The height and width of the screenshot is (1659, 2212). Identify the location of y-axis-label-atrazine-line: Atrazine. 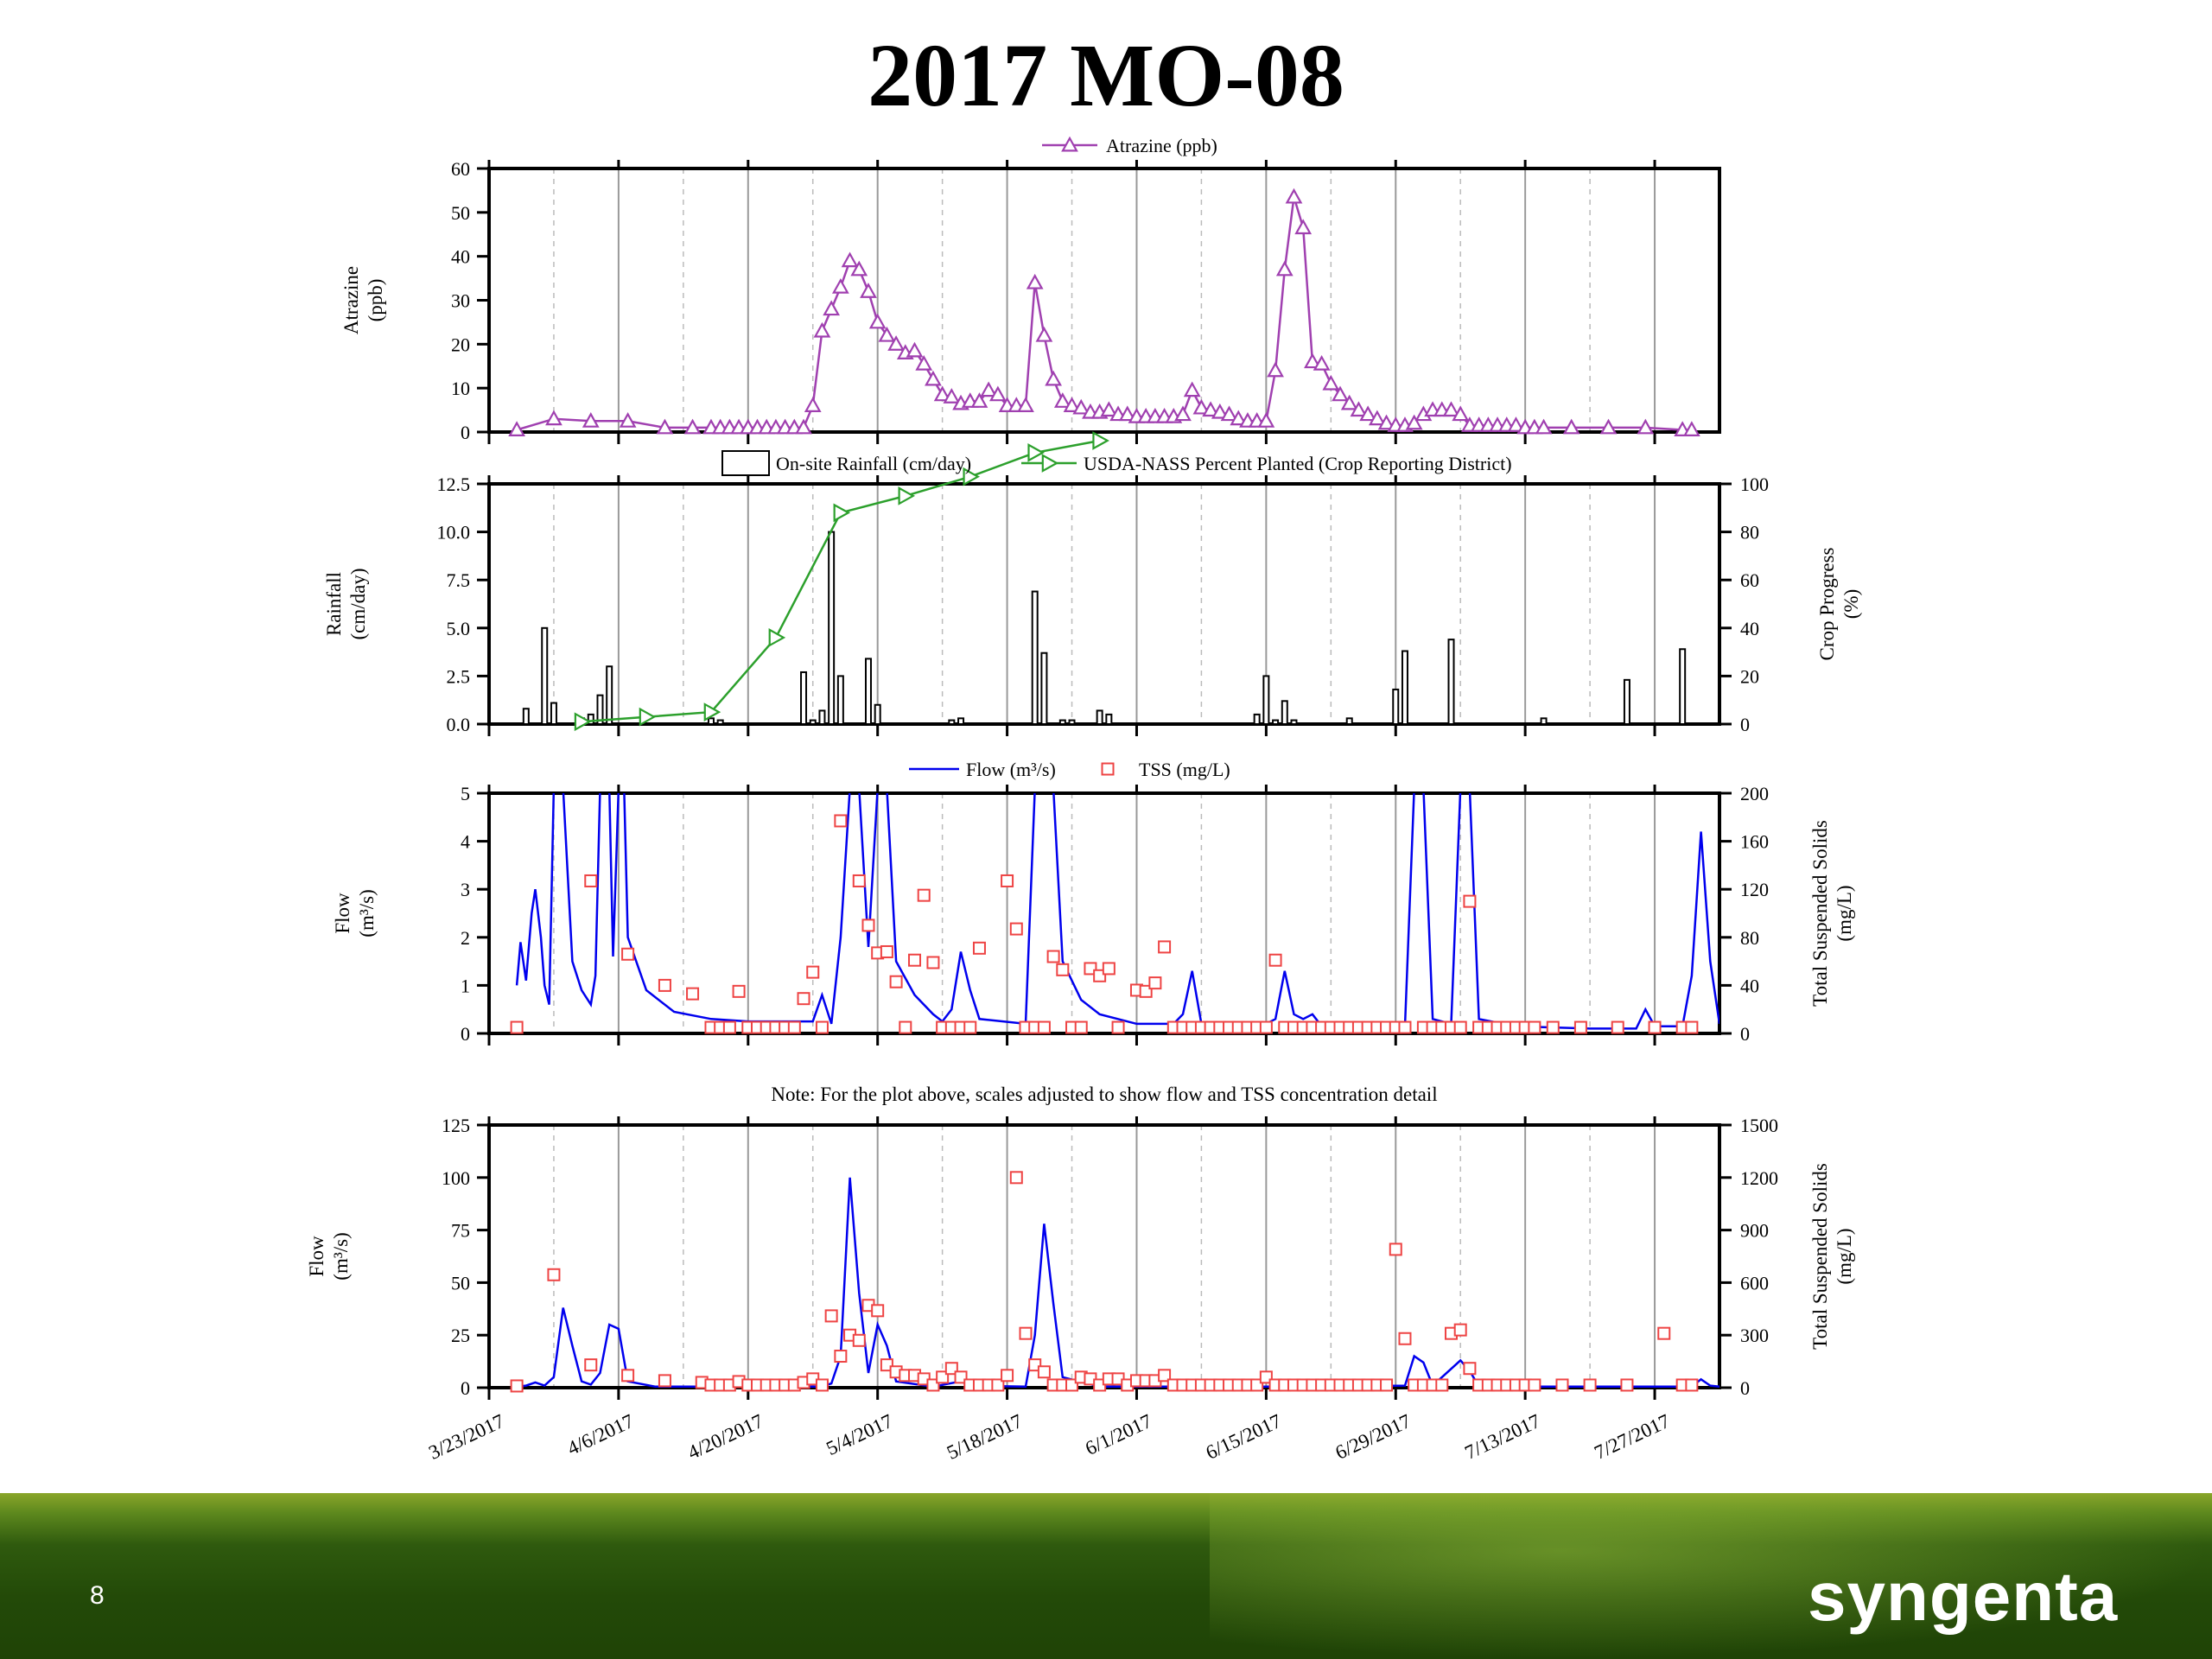
(351, 300).